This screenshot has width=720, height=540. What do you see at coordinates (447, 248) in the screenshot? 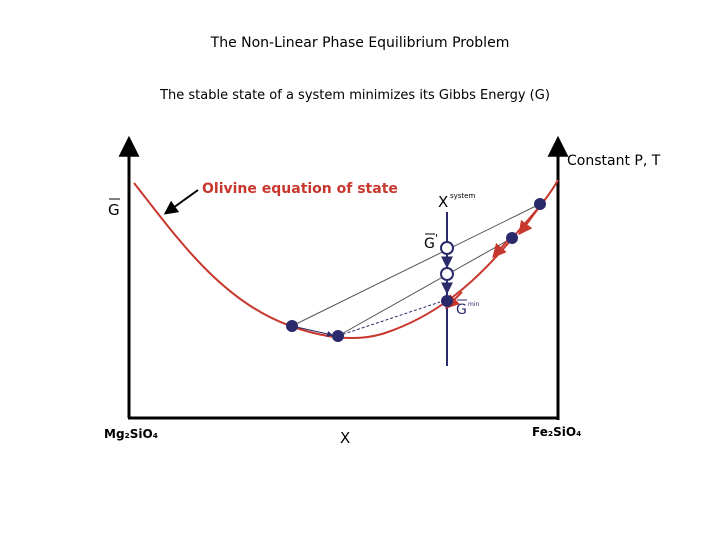
I see `g-prime-point` at bounding box center [447, 248].